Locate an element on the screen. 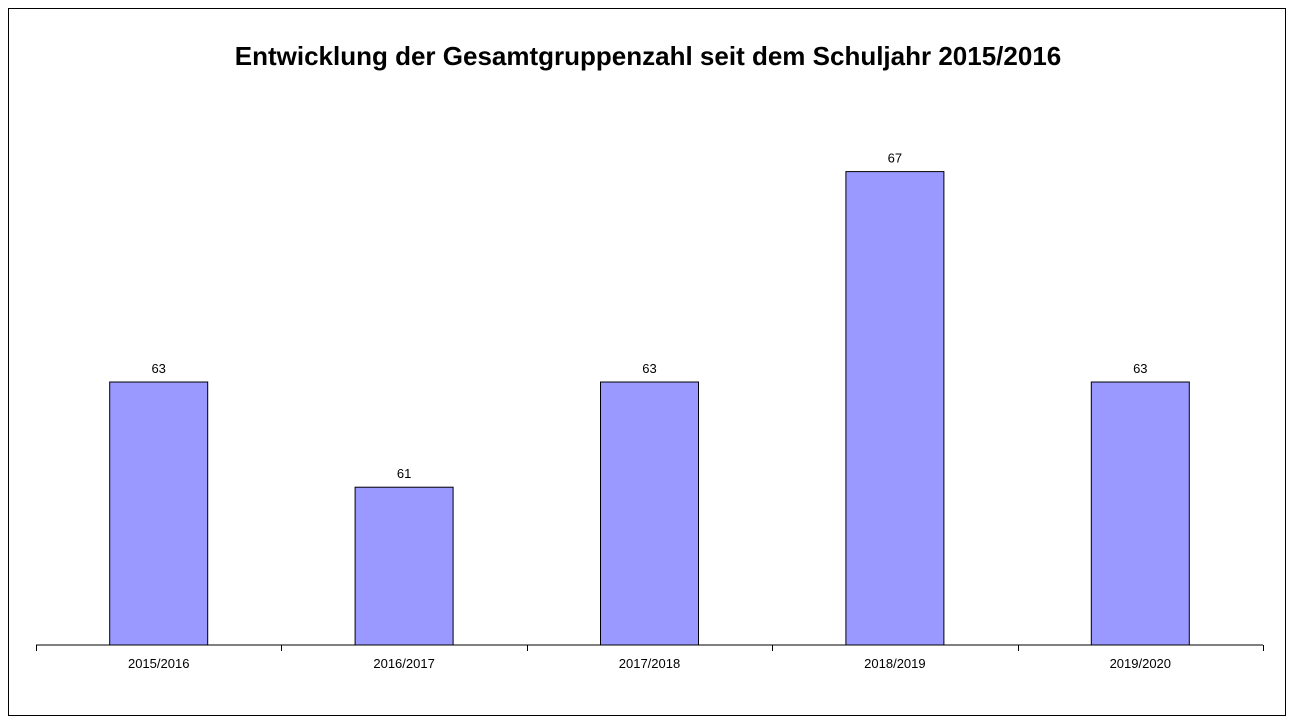 This screenshot has width=1294, height=724. x-tick-label: 2015/2016 is located at coordinates (158, 663).